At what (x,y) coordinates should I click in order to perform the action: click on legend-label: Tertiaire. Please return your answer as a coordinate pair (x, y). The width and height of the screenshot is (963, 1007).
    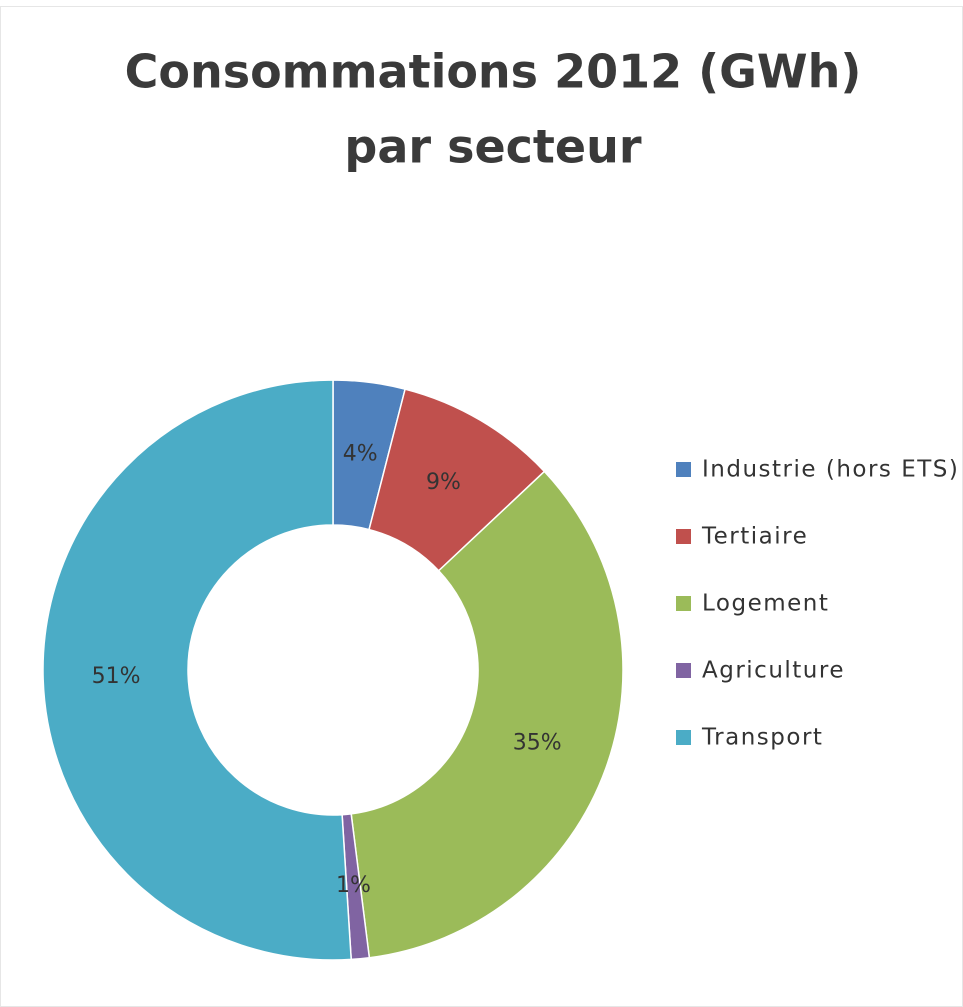
    Looking at the image, I should click on (754, 537).